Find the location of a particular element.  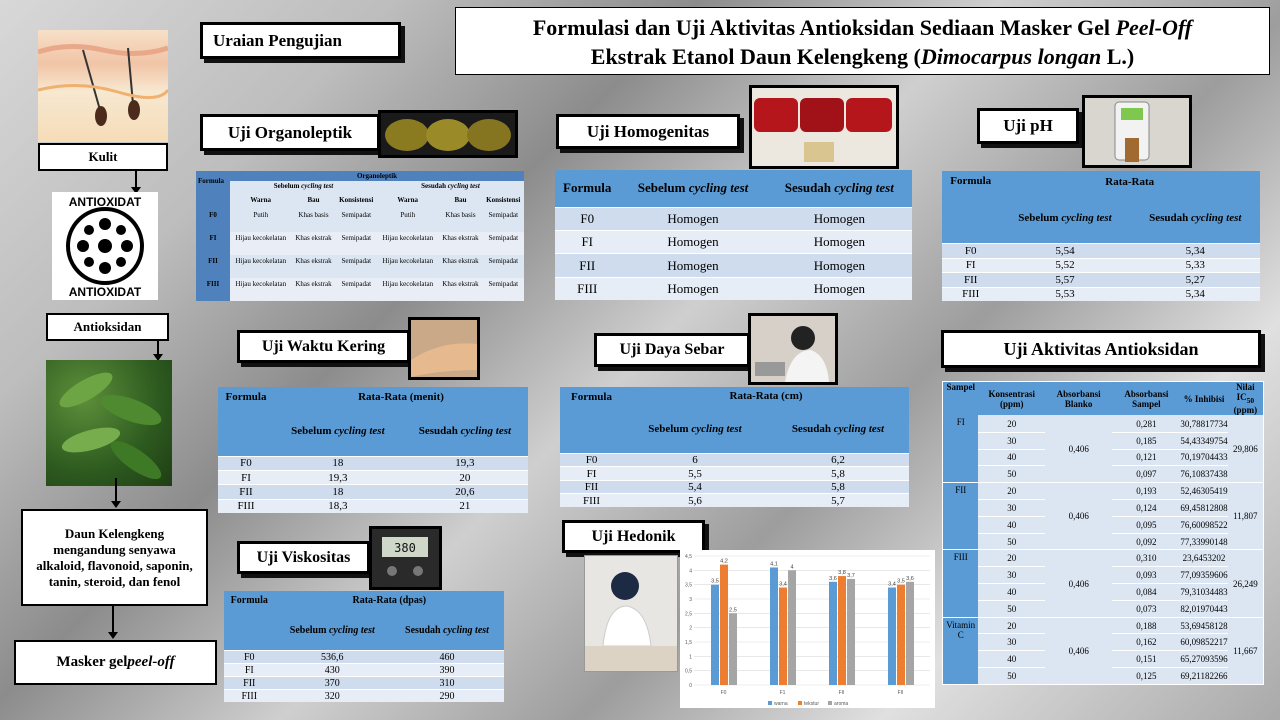

ao-inhibisi-cell: 52,46305419 is located at coordinates (1204, 491).